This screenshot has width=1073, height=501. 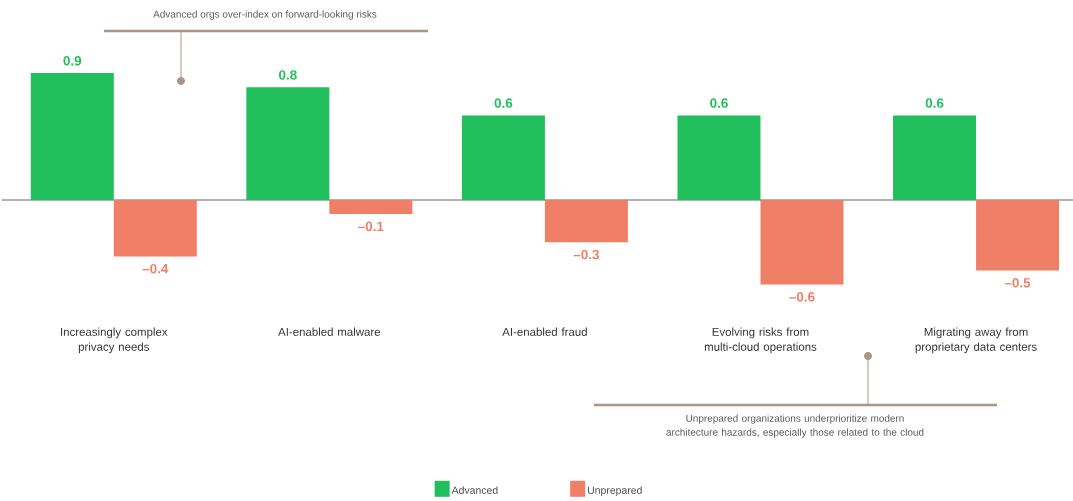 What do you see at coordinates (760, 340) in the screenshot?
I see `x-tick-label: Evolving risks from multi-cloud operations` at bounding box center [760, 340].